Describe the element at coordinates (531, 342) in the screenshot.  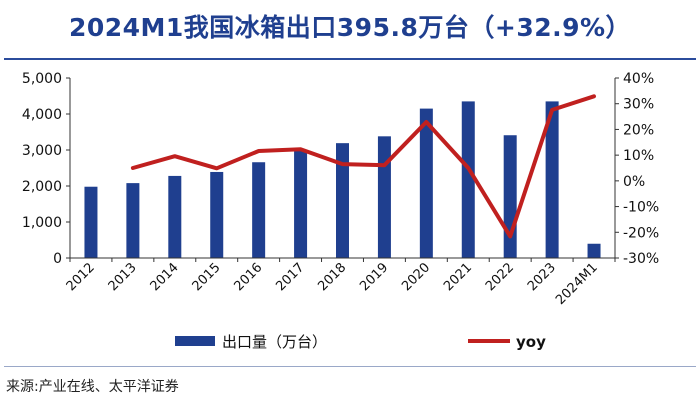
I see `legend-line-label: yoy` at that location.